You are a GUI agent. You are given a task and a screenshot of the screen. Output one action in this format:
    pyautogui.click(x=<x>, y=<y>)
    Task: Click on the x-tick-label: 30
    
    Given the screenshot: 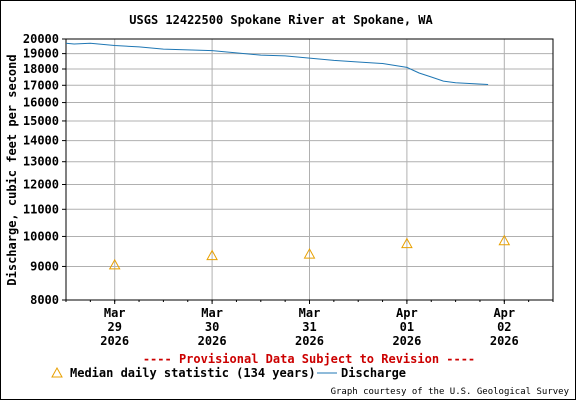 What is the action you would take?
    pyautogui.click(x=212, y=327)
    